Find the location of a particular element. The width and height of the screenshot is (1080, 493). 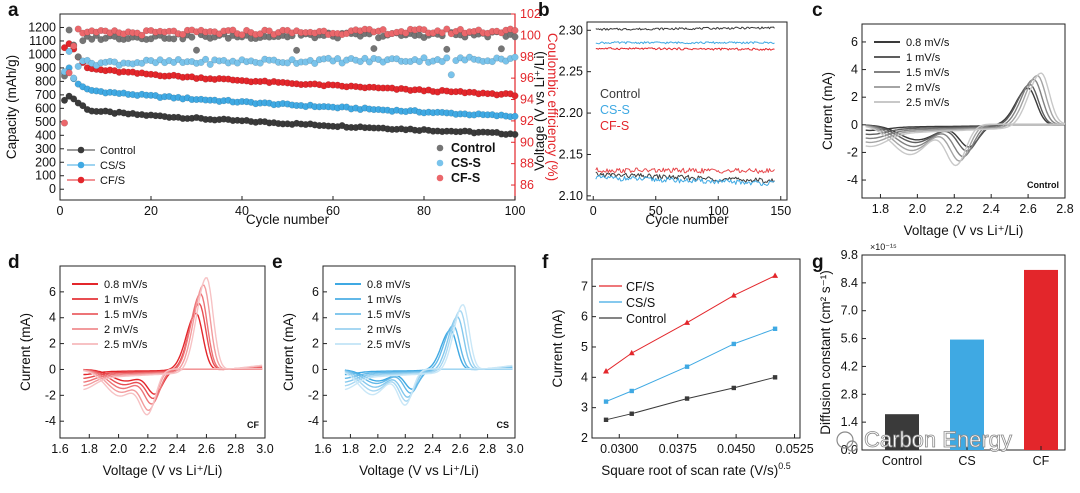

panel-c-y-ticklabel: 2 is located at coordinates (854, 97).